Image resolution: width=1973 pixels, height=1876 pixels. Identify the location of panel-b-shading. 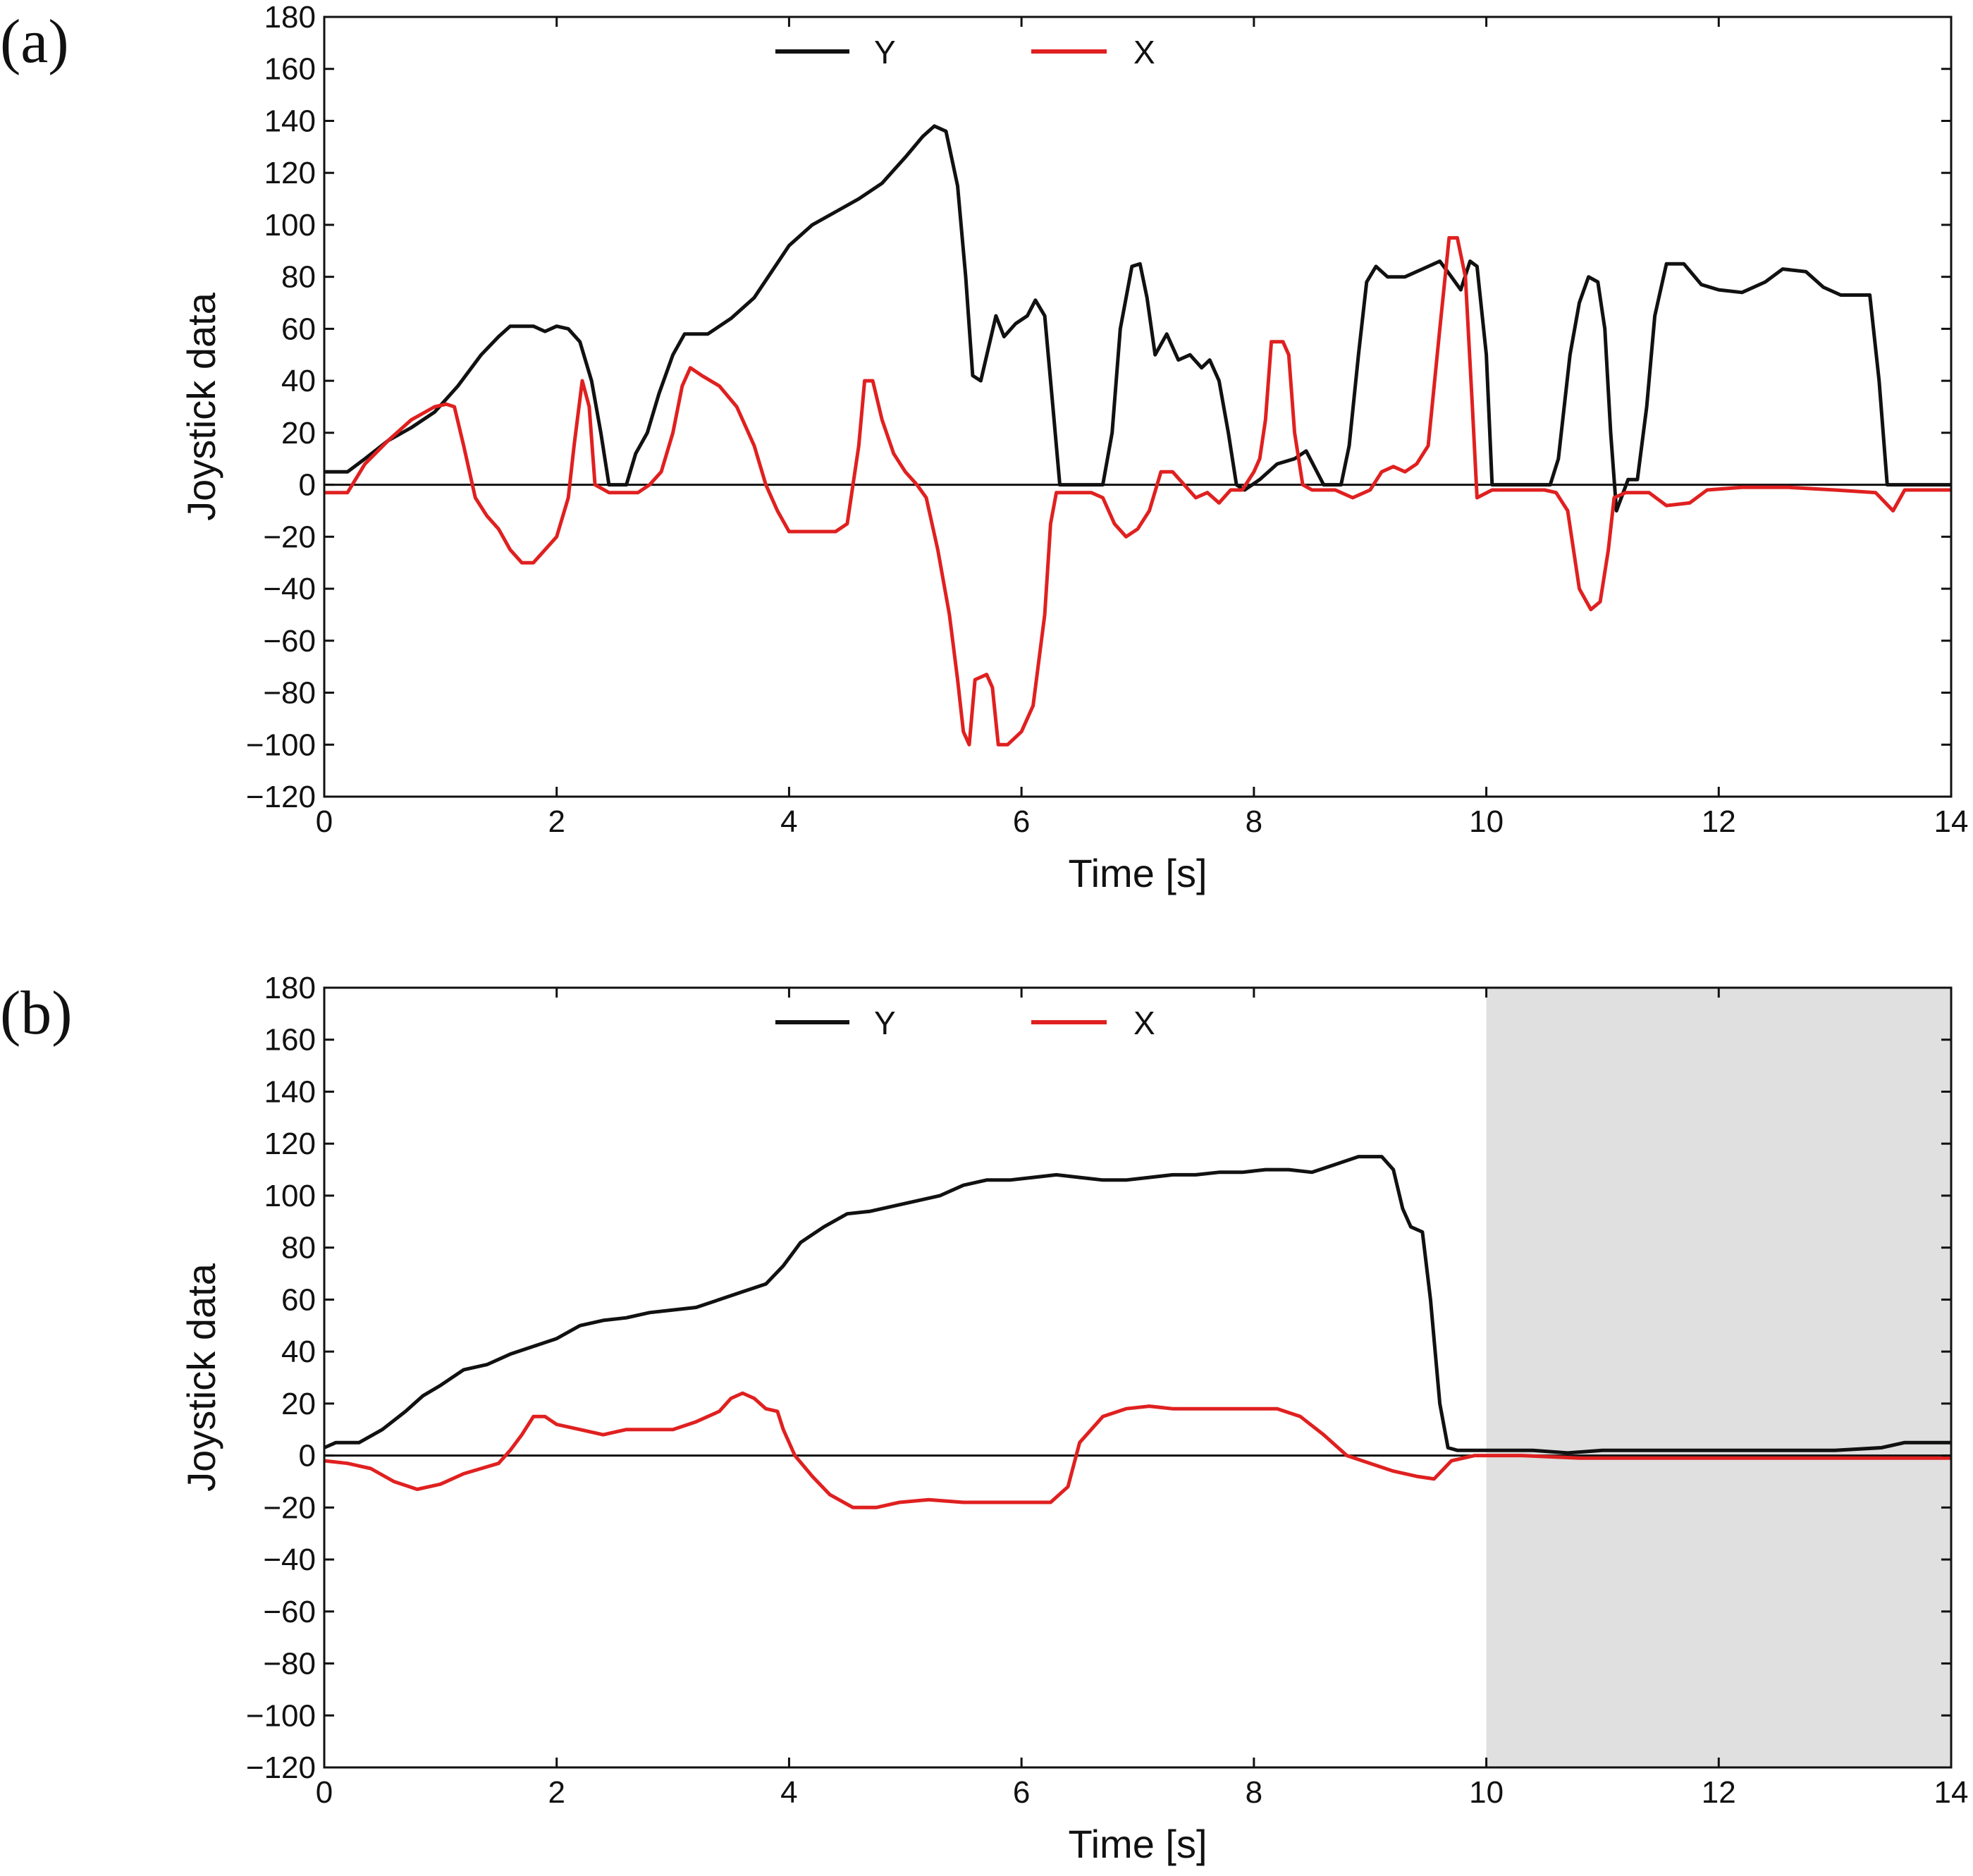
(1718, 1377).